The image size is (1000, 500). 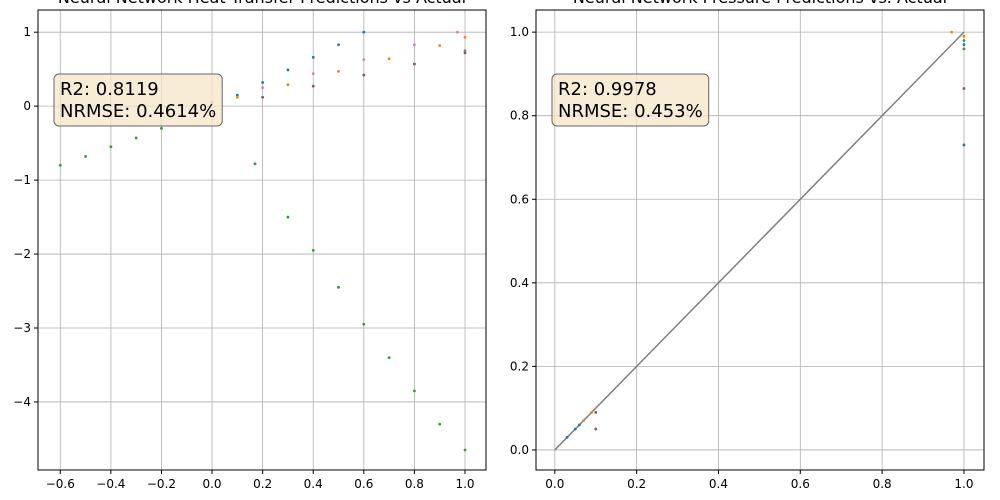 I want to click on y-tick-label: −4, so click(x=22, y=402).